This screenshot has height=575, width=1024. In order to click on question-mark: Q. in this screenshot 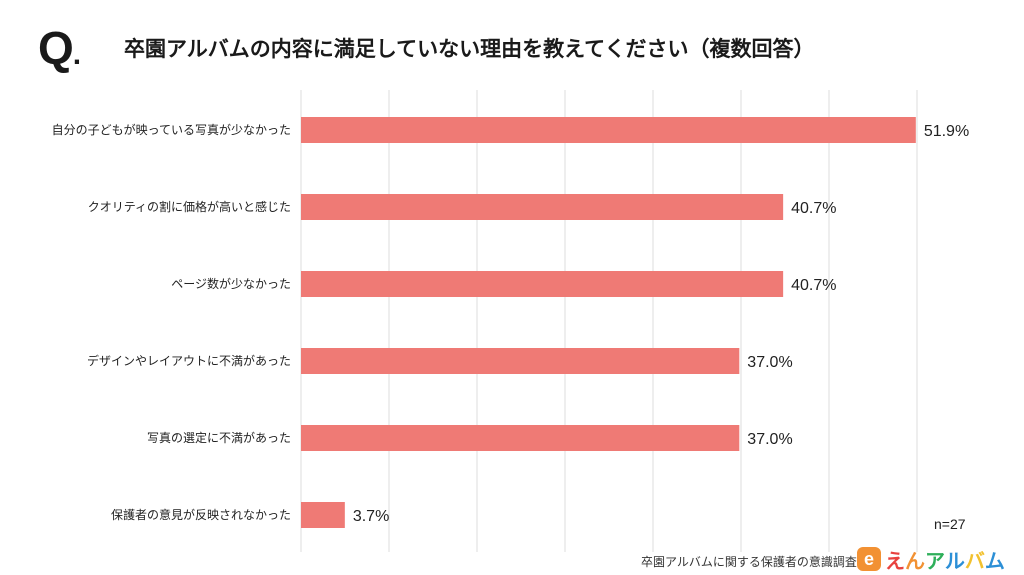, I will do `click(59, 51)`.